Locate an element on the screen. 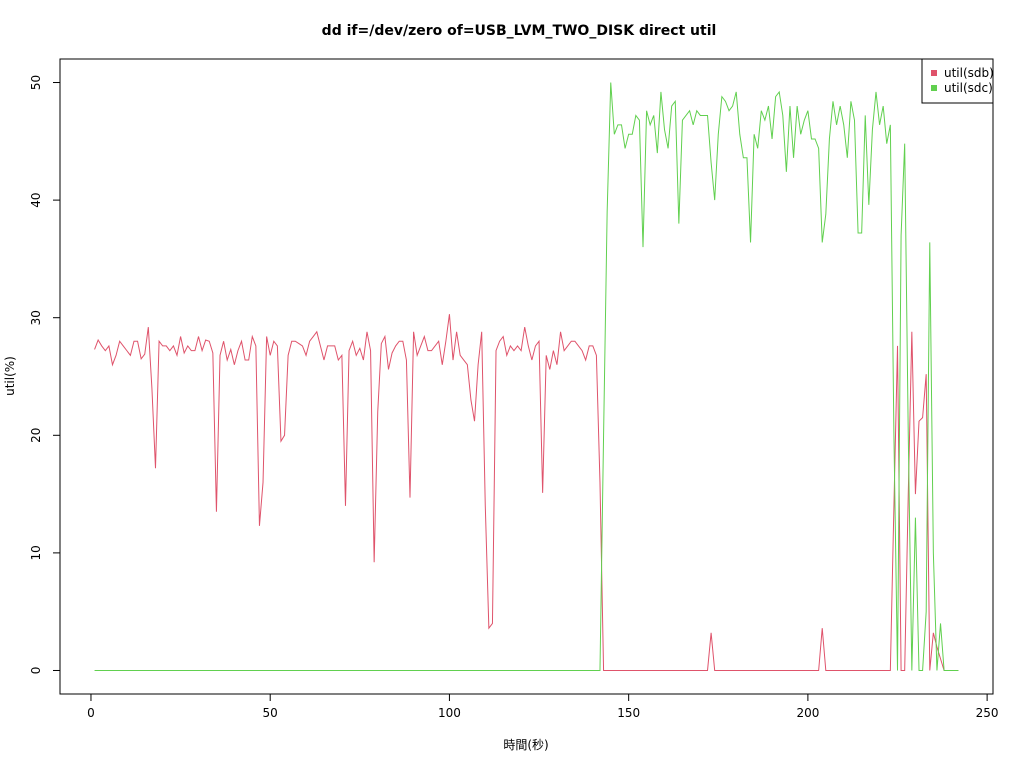 The width and height of the screenshot is (1024, 768). x-tick-label: 150 is located at coordinates (628, 713).